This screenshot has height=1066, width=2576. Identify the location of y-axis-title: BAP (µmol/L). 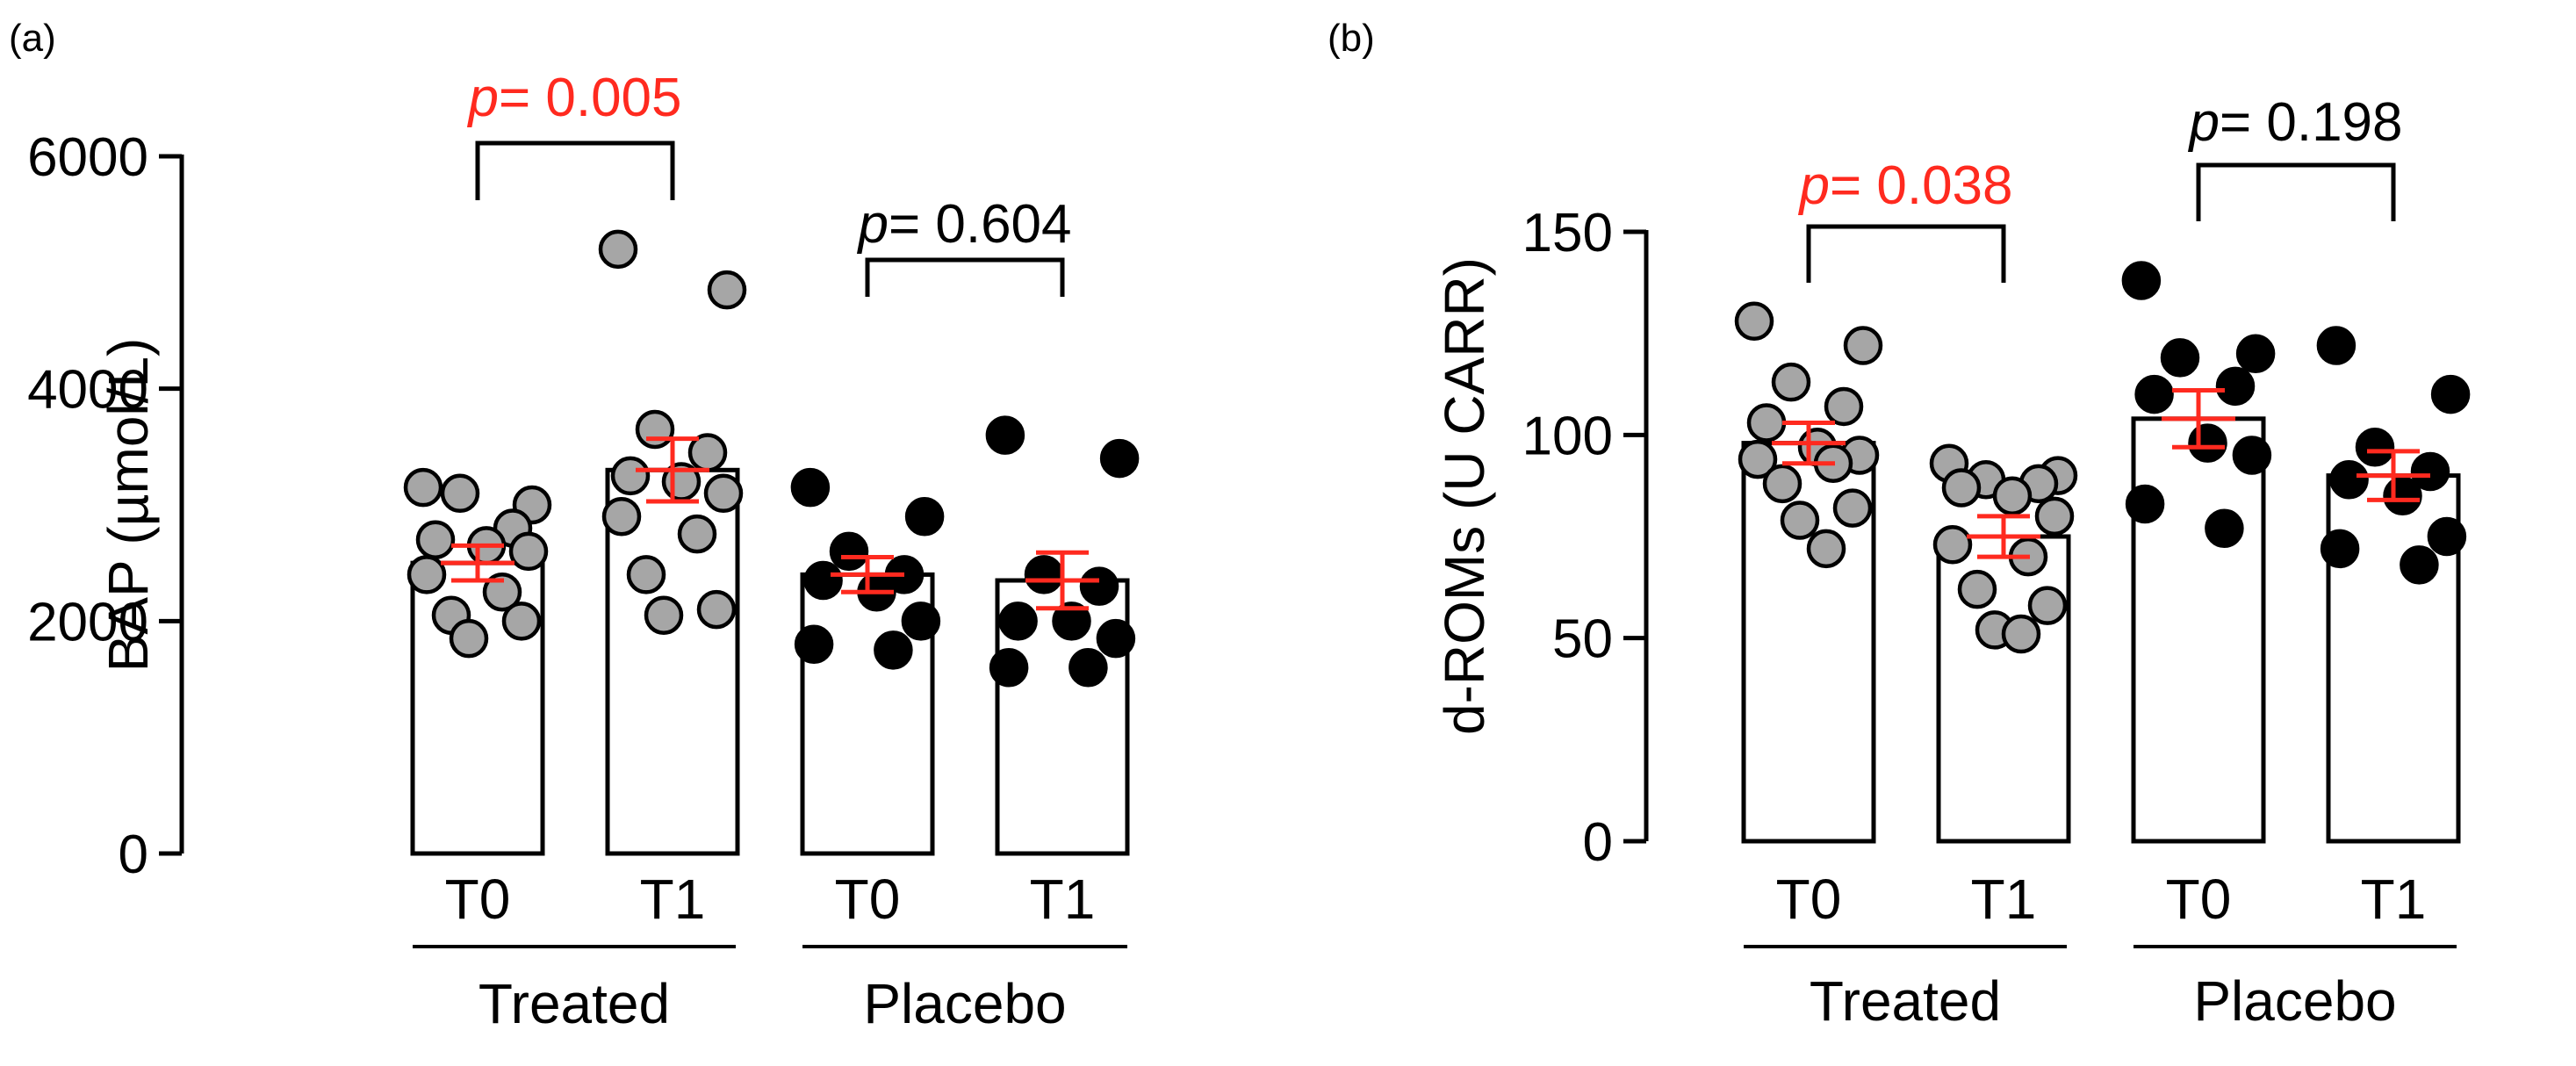
(128, 505).